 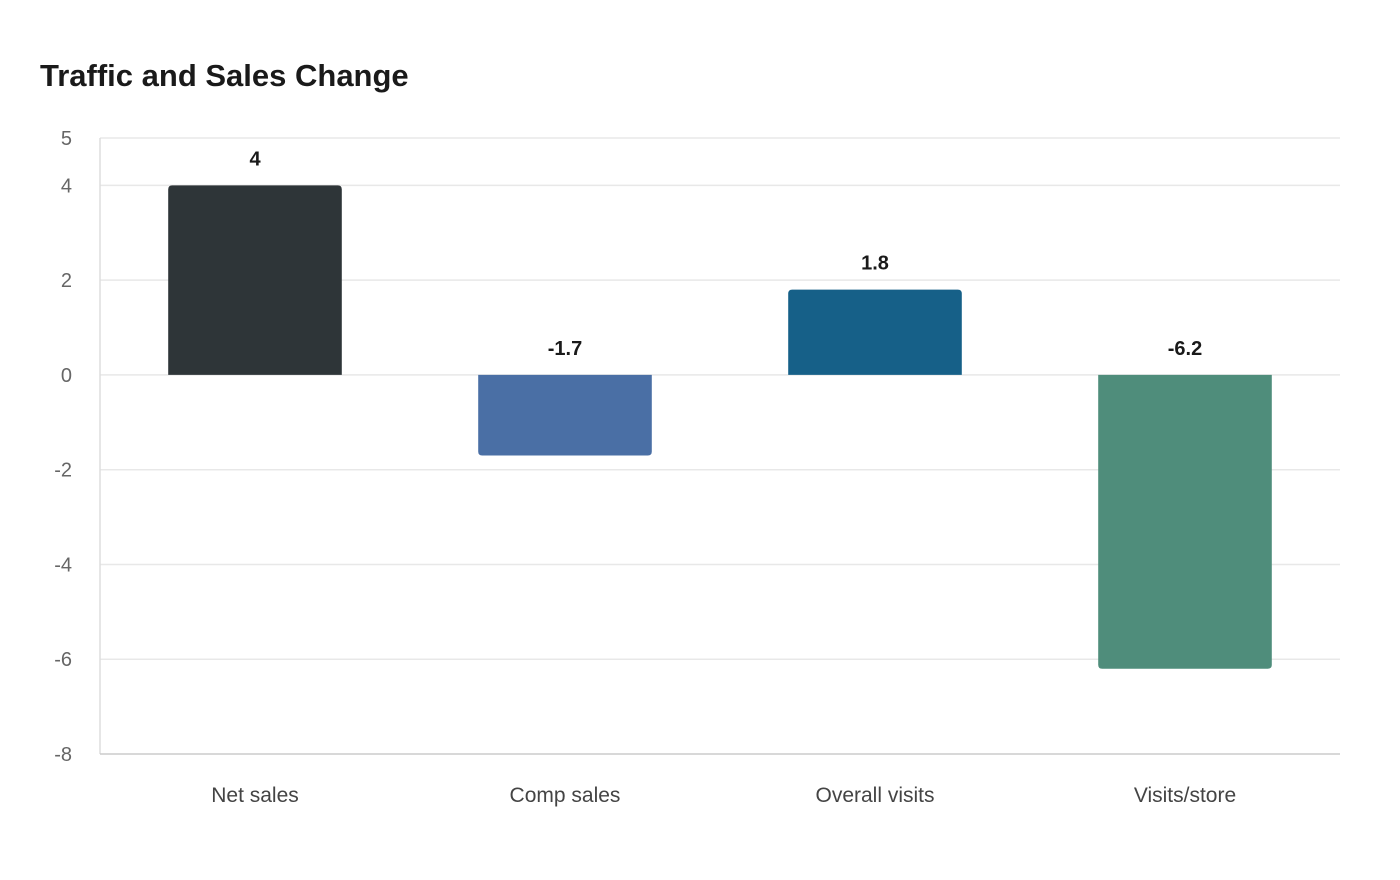 What do you see at coordinates (255, 159) in the screenshot?
I see `data-label: 4` at bounding box center [255, 159].